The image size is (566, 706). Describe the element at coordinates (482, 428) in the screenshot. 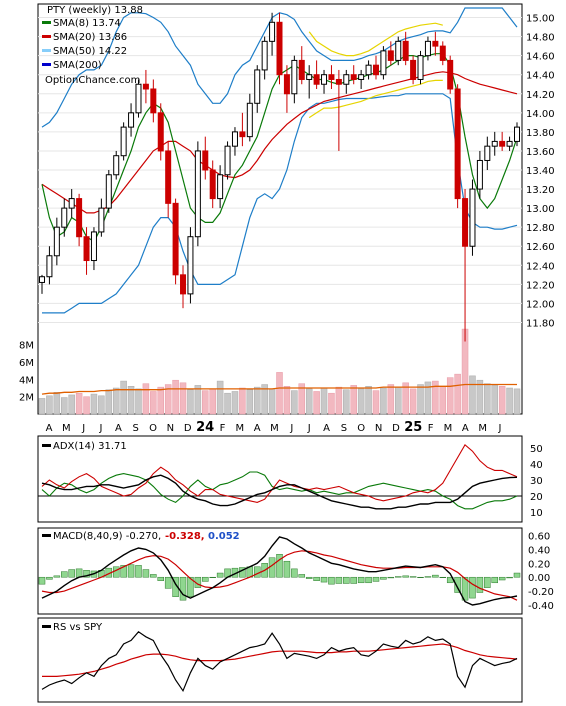

I see `x-axis-label: M` at that location.